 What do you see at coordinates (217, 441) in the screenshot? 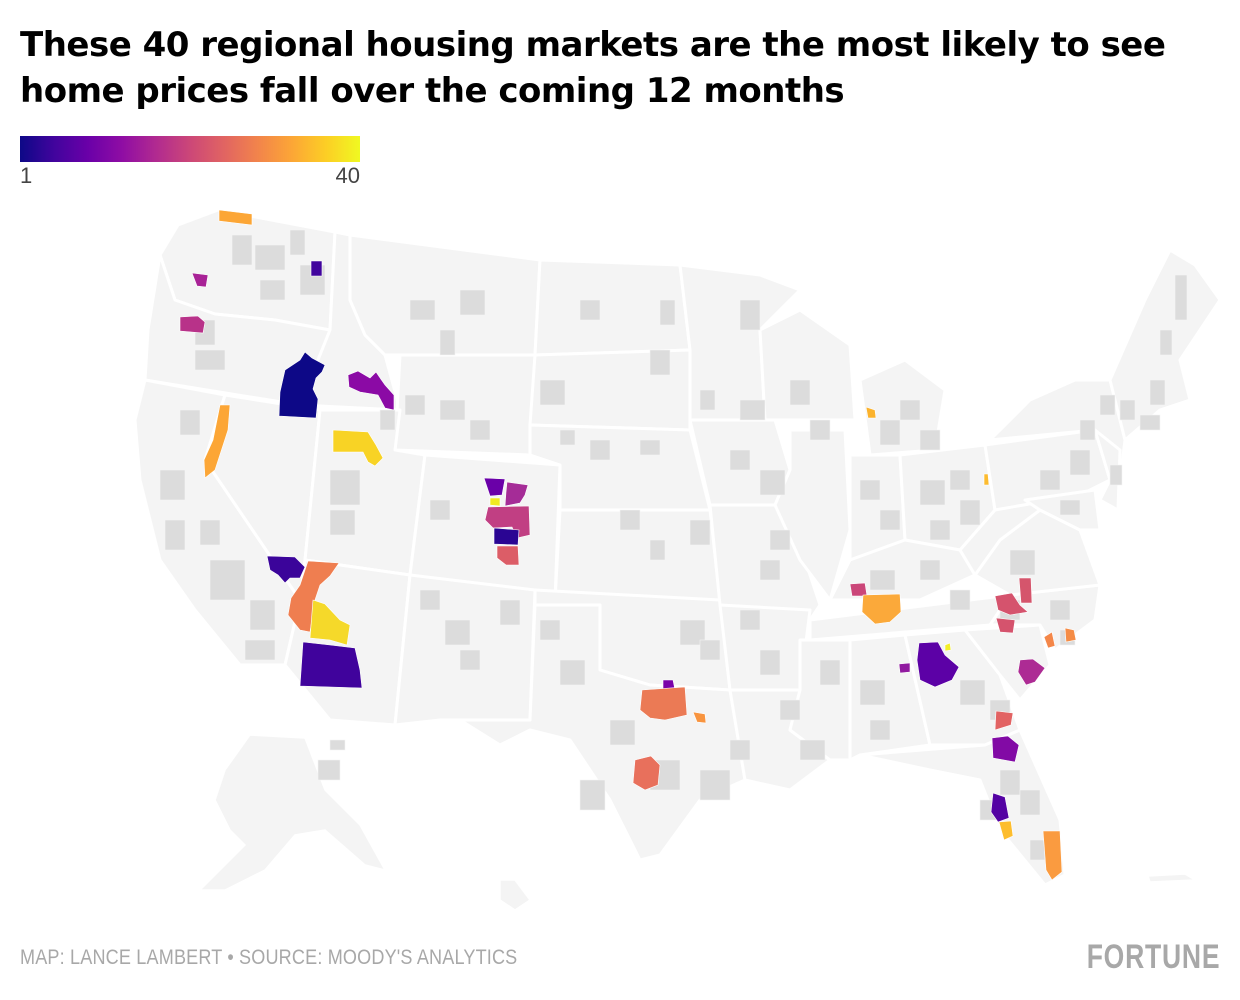
I see `metro-area-highlighted: Reno / Carson City, NV` at bounding box center [217, 441].